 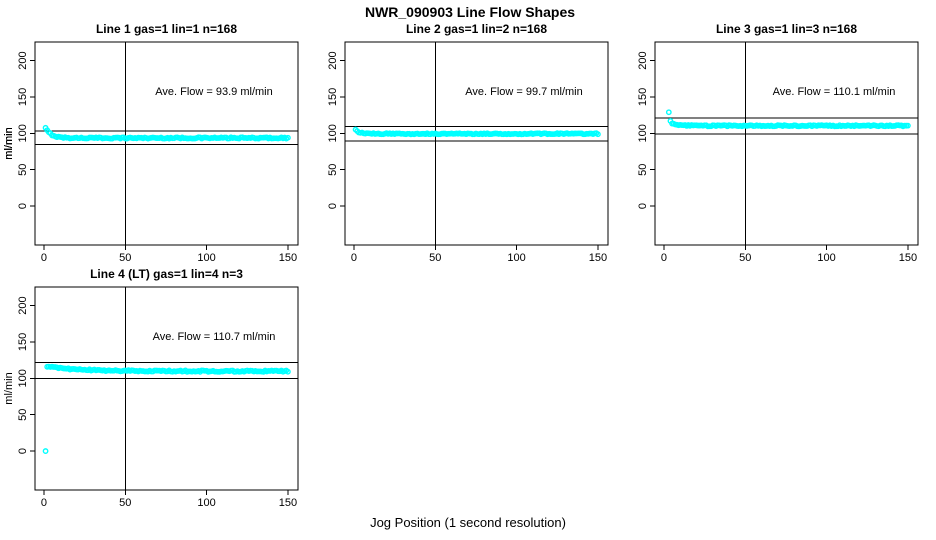 What do you see at coordinates (476, 29) in the screenshot?
I see `panel-2-title: Line 2 gas=1 lin=2 n=168` at bounding box center [476, 29].